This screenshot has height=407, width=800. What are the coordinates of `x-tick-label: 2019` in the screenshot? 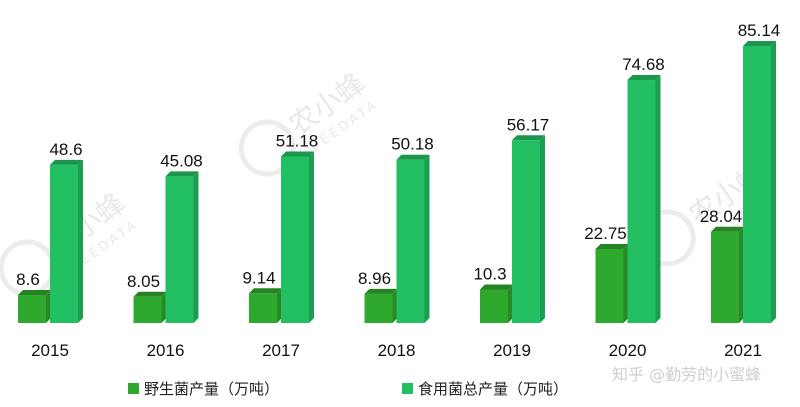 It's located at (512, 350).